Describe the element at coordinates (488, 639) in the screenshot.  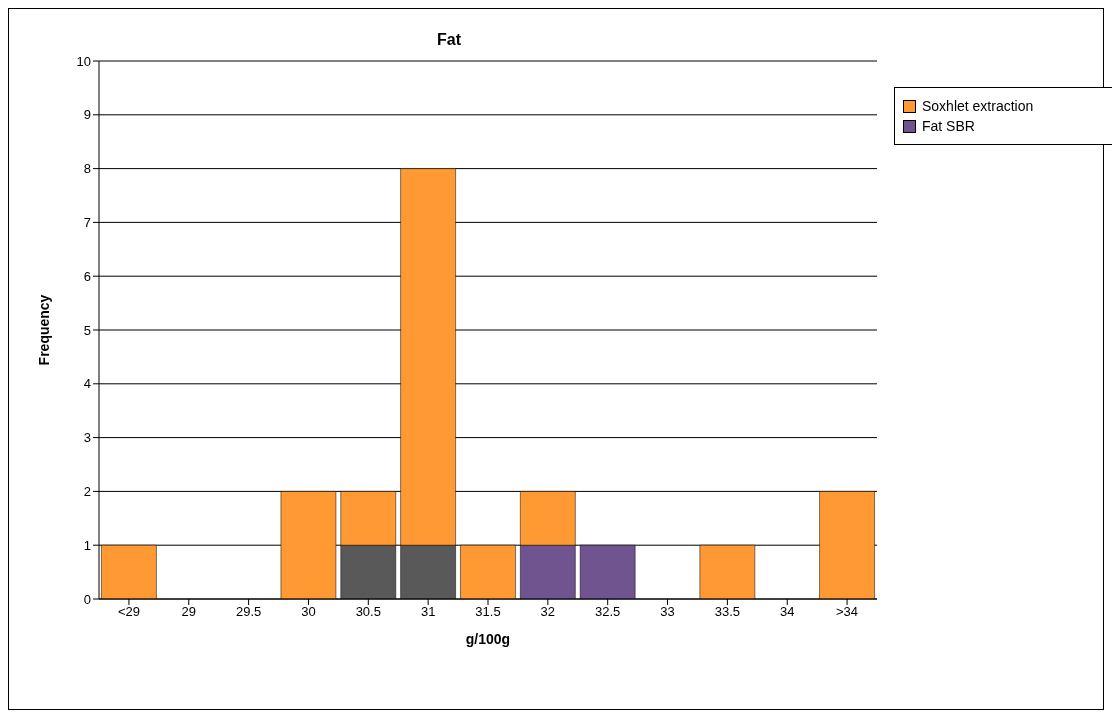
I see `x-axis-title: g/100g` at that location.